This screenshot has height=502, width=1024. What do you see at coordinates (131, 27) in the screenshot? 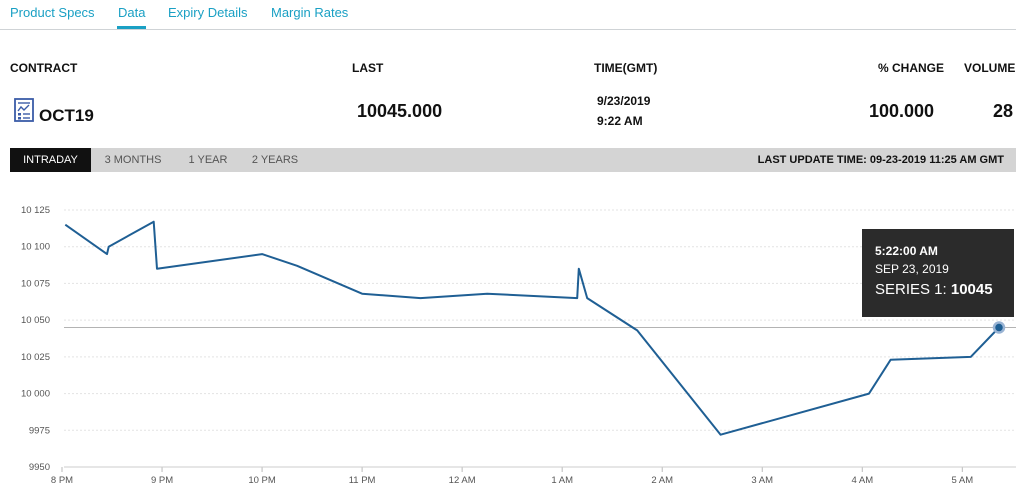
I see `active-tab-indicator` at bounding box center [131, 27].